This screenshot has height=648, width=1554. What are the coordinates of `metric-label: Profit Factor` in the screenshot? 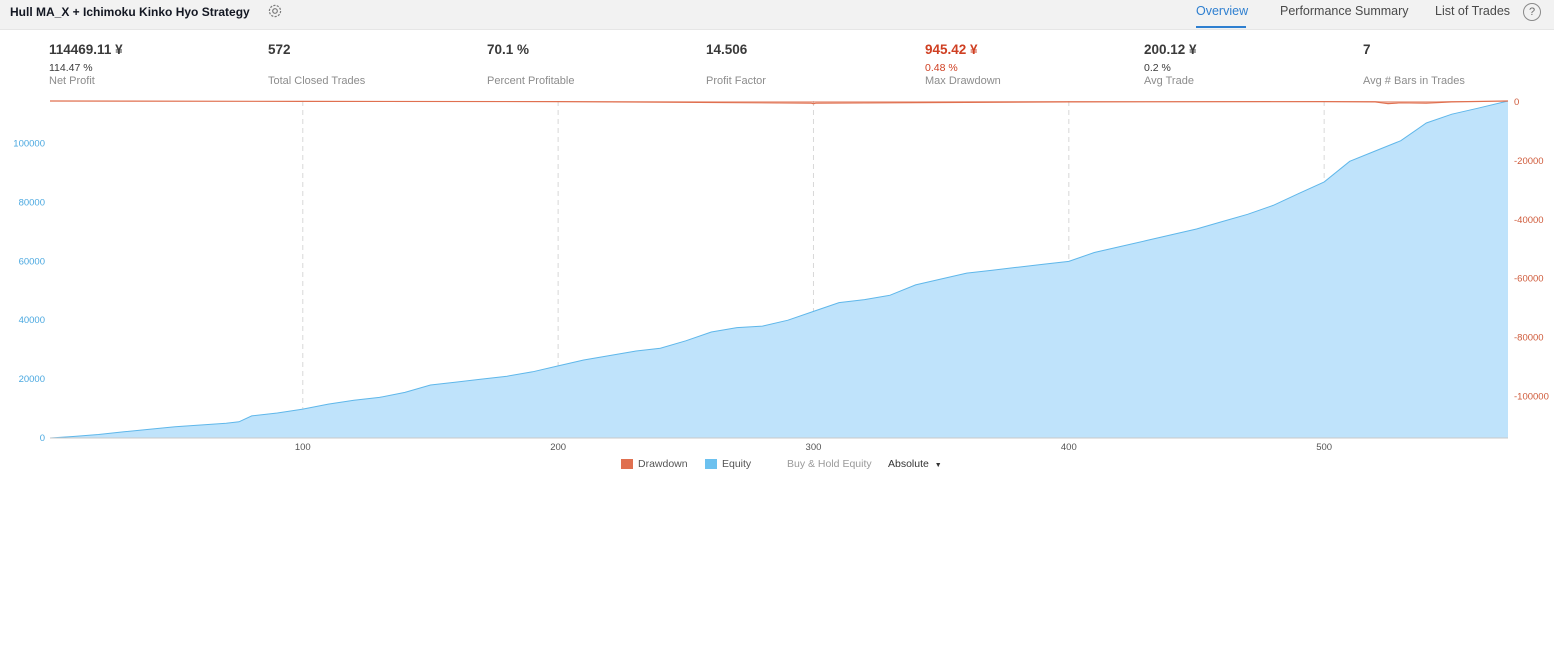 It's located at (736, 81).